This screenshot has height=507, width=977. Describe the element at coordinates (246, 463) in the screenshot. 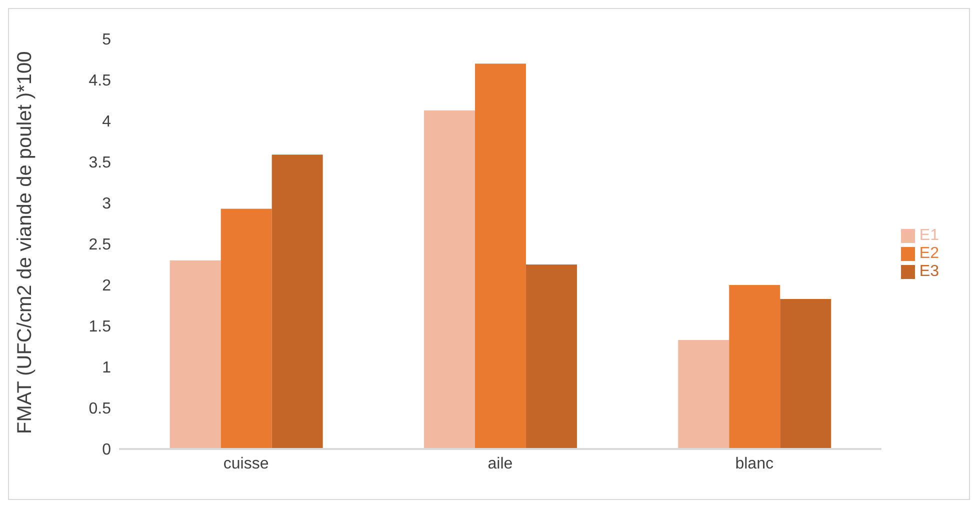

I see `x-tick-label: cuisse` at that location.